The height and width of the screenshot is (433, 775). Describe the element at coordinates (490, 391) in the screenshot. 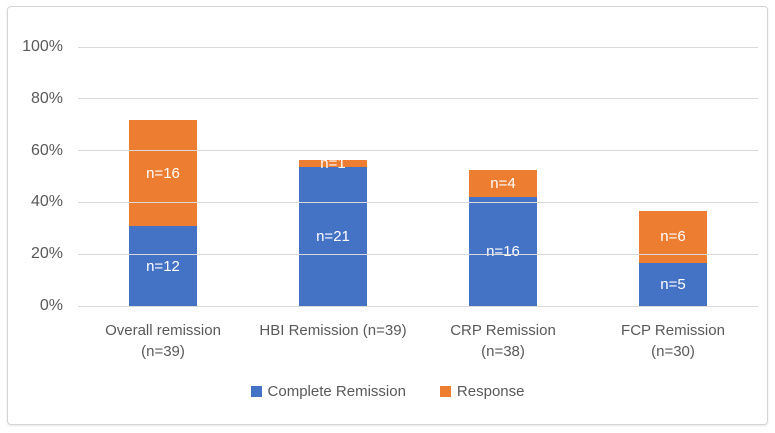

I see `legend-label: Response` at that location.